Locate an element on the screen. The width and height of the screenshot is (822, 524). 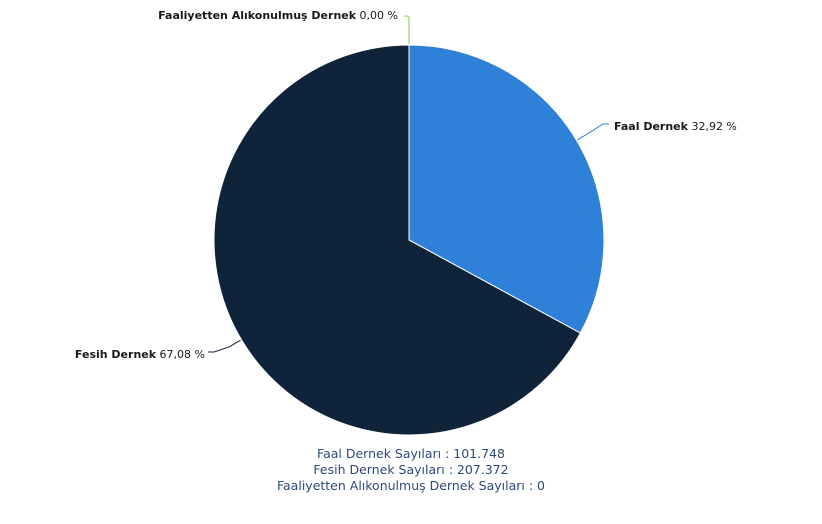
slice-label-percent: 32,92 % is located at coordinates (712, 126).